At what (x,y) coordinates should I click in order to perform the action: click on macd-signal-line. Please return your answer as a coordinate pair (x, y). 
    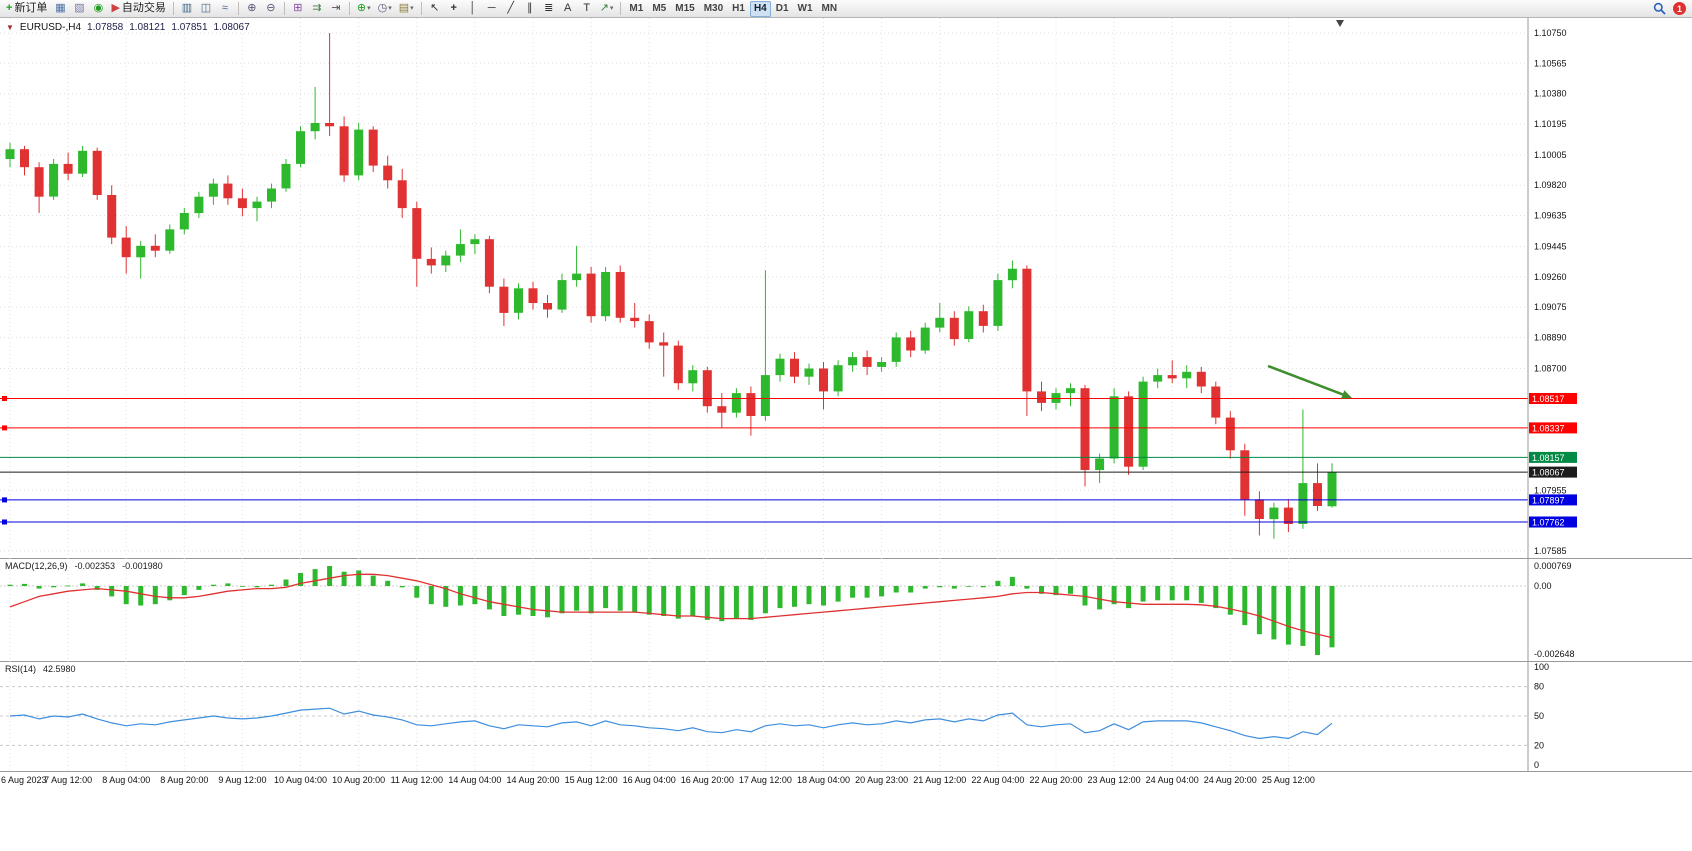
    Looking at the image, I should click on (671, 606).